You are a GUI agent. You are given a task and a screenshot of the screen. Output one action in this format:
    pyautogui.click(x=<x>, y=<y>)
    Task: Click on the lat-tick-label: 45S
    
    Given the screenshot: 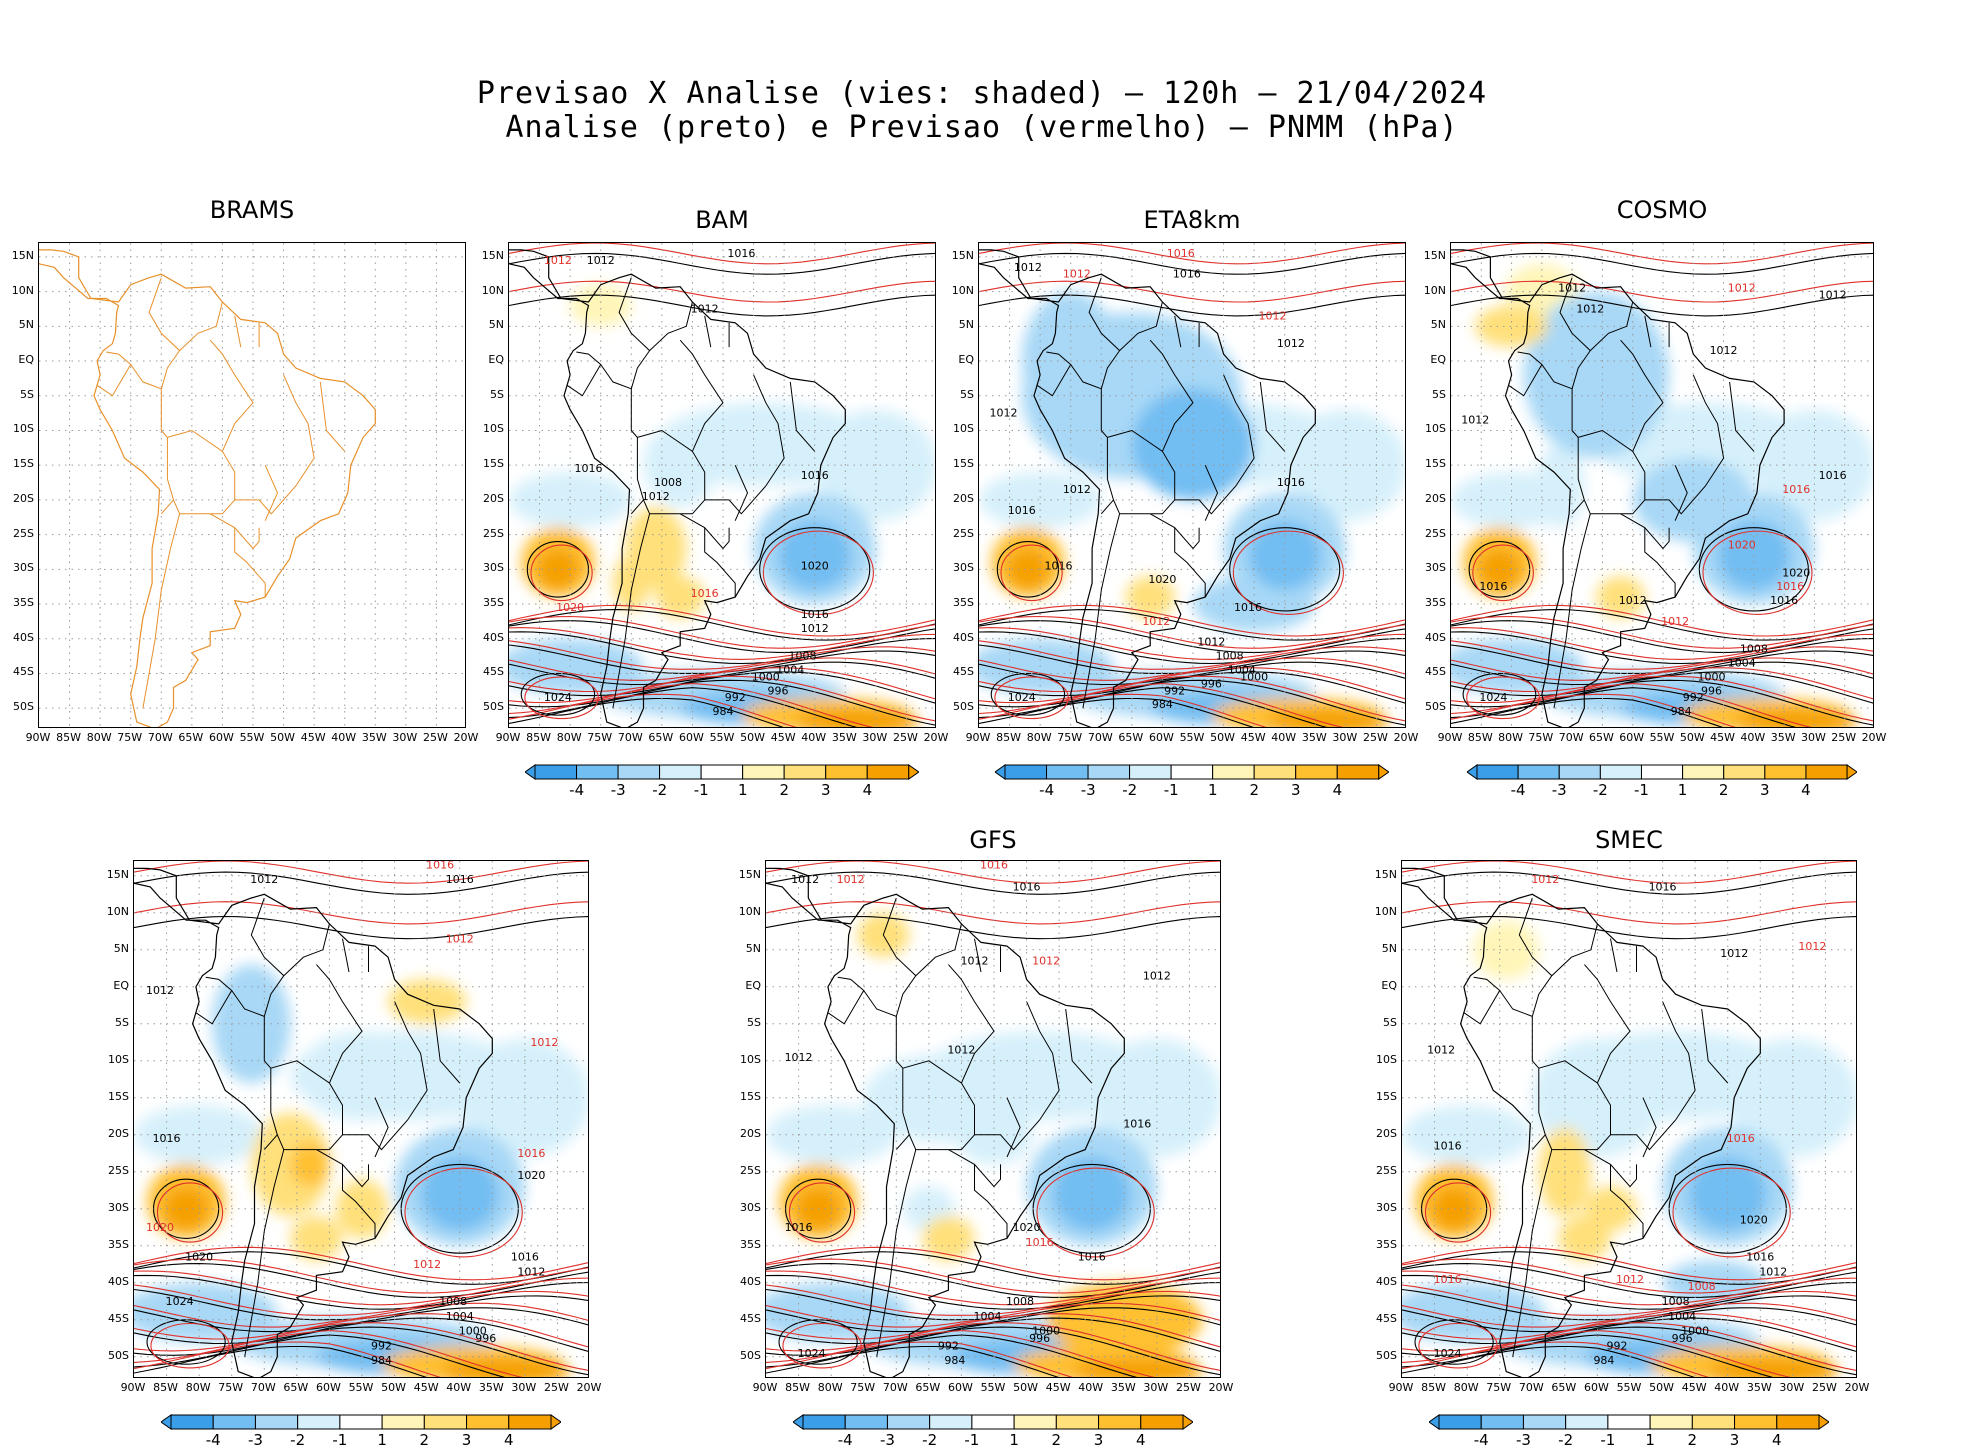 What is the action you would take?
    pyautogui.click(x=750, y=1318)
    